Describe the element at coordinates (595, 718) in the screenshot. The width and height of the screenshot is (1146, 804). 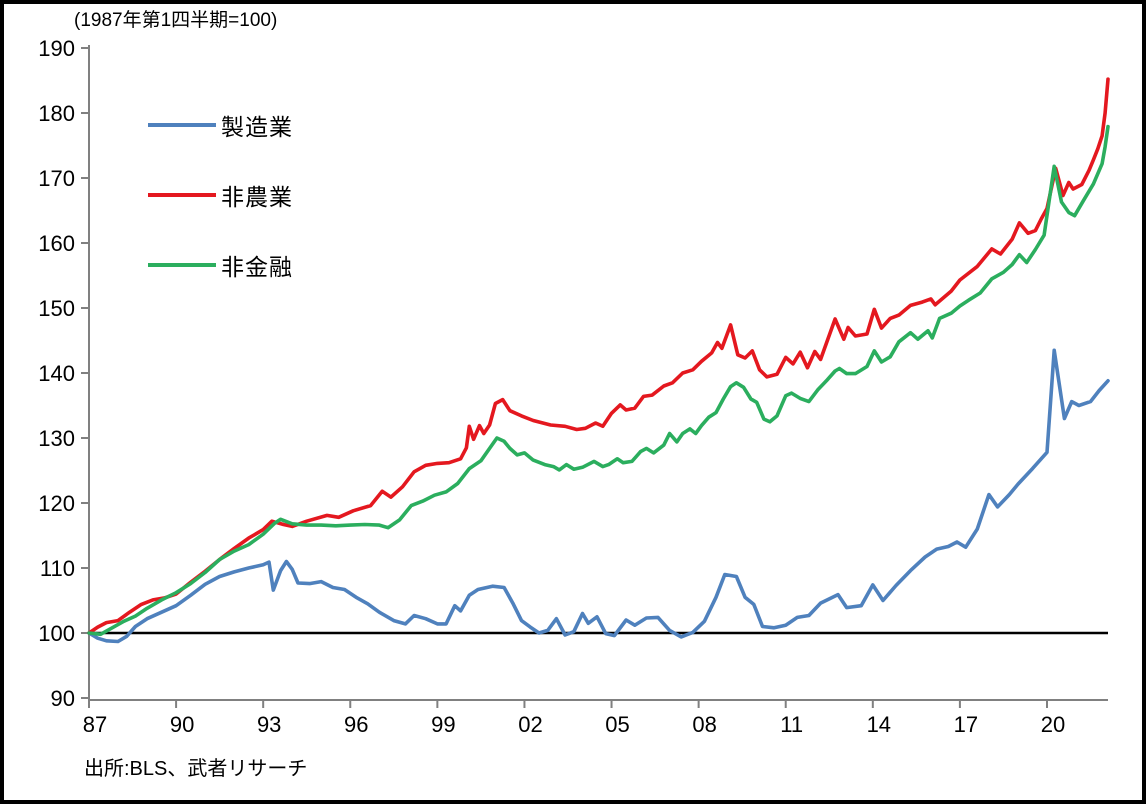
I see `x-axis: 87 90 93 96 99 02 05 08 11 14 17 20` at that location.